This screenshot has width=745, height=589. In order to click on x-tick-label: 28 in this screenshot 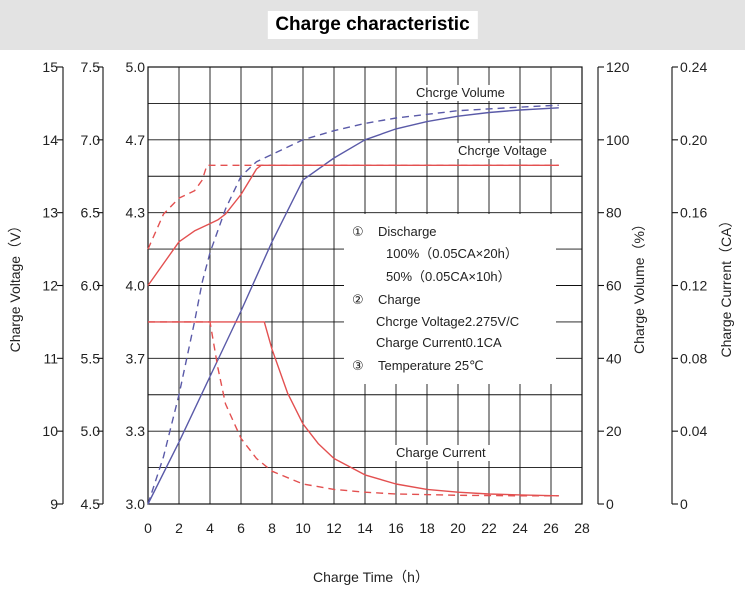, I will do `click(582, 528)`.